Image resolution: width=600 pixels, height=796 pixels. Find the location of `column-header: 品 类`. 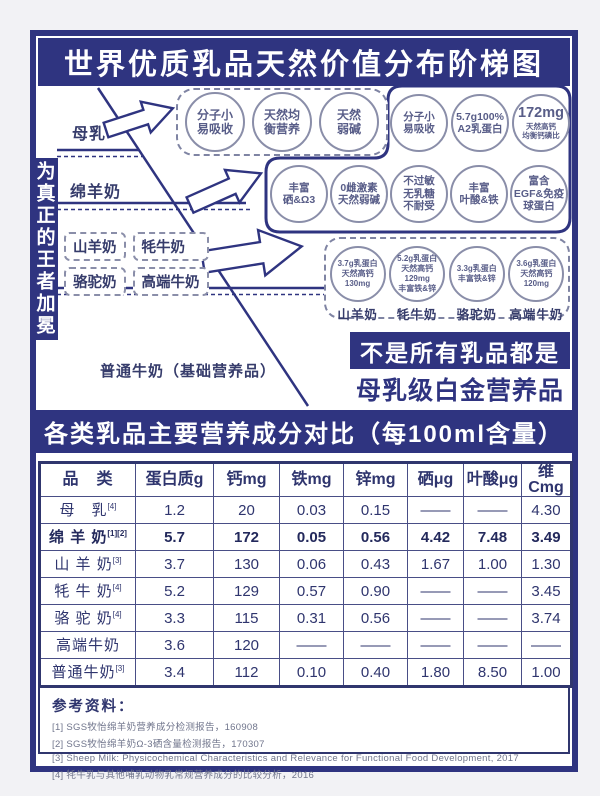

column-header: 品 类 is located at coordinates (87, 479).